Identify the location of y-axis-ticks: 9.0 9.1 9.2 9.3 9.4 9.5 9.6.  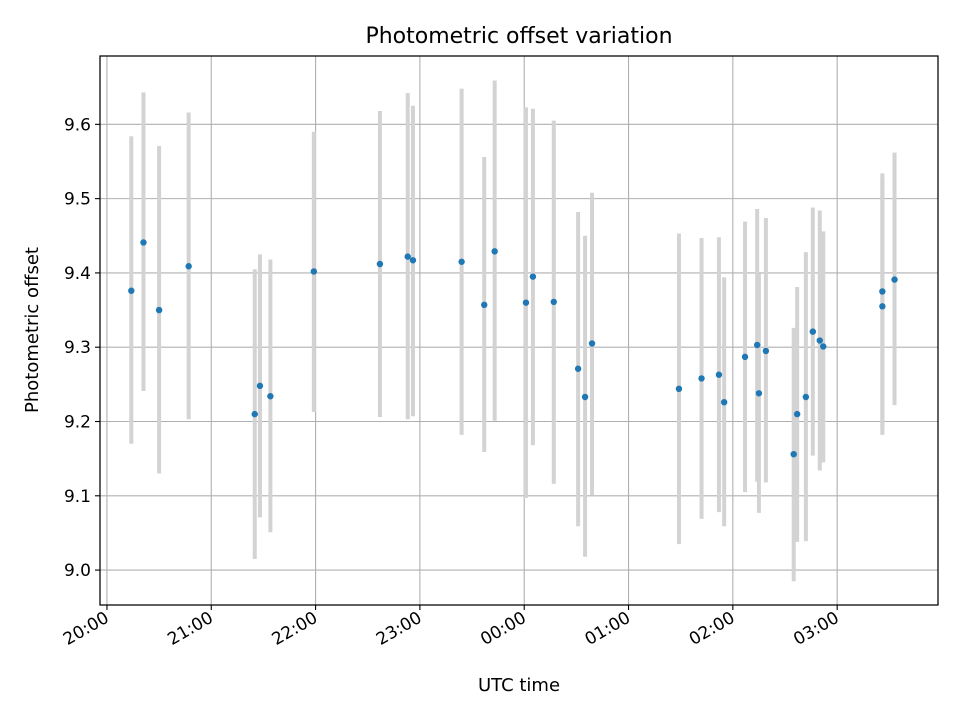
(82, 348).